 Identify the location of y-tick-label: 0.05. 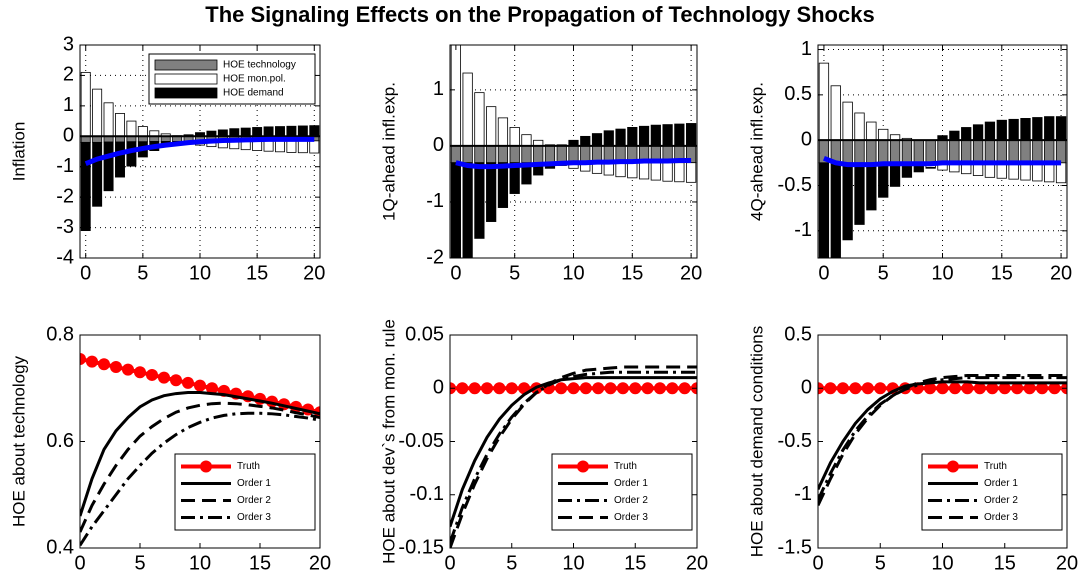
(424, 334).